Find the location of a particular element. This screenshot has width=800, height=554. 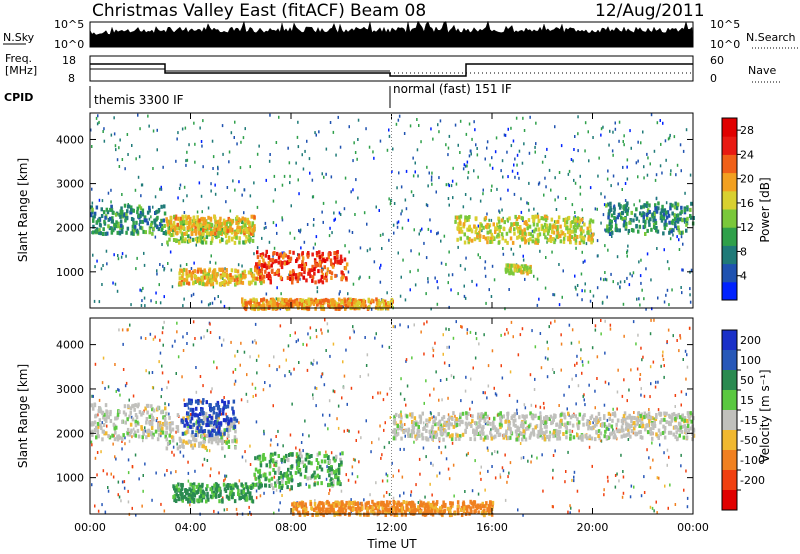

freq-label-1: Freq. is located at coordinates (18, 58).